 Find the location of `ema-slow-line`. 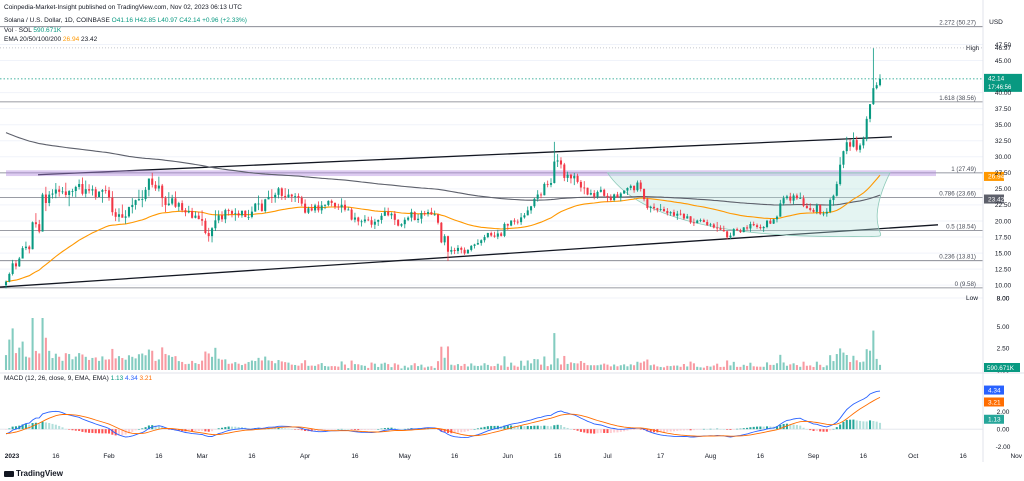

ema-slow-line is located at coordinates (443, 169).